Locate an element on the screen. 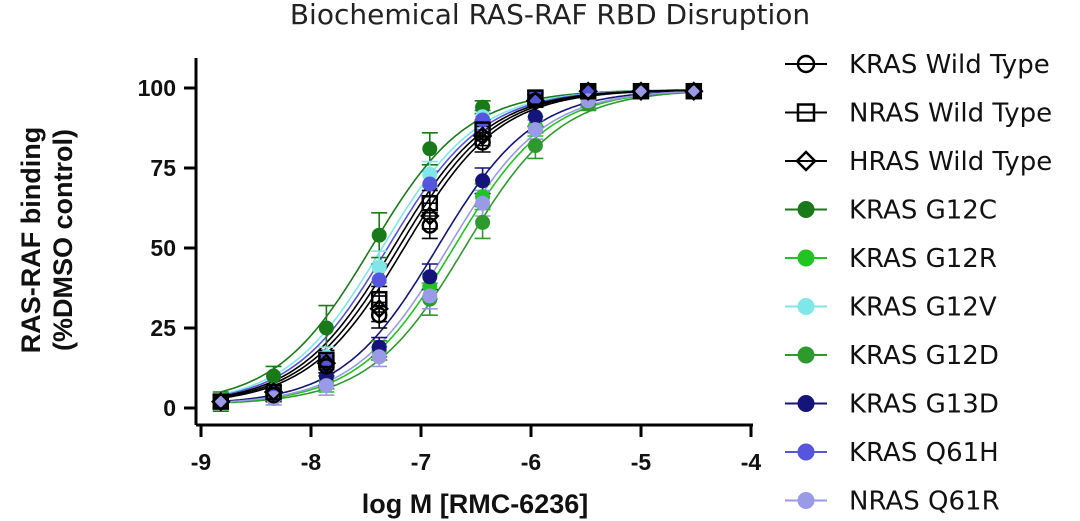  x-tick-label: -7 is located at coordinates (421, 462).